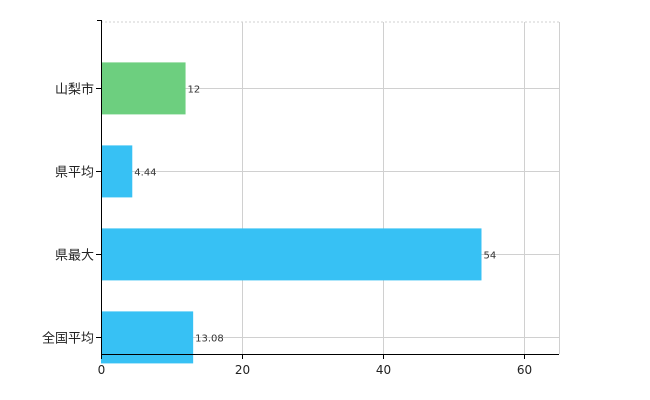  What do you see at coordinates (209, 338) in the screenshot?
I see `data-label: 13.08` at bounding box center [209, 338].